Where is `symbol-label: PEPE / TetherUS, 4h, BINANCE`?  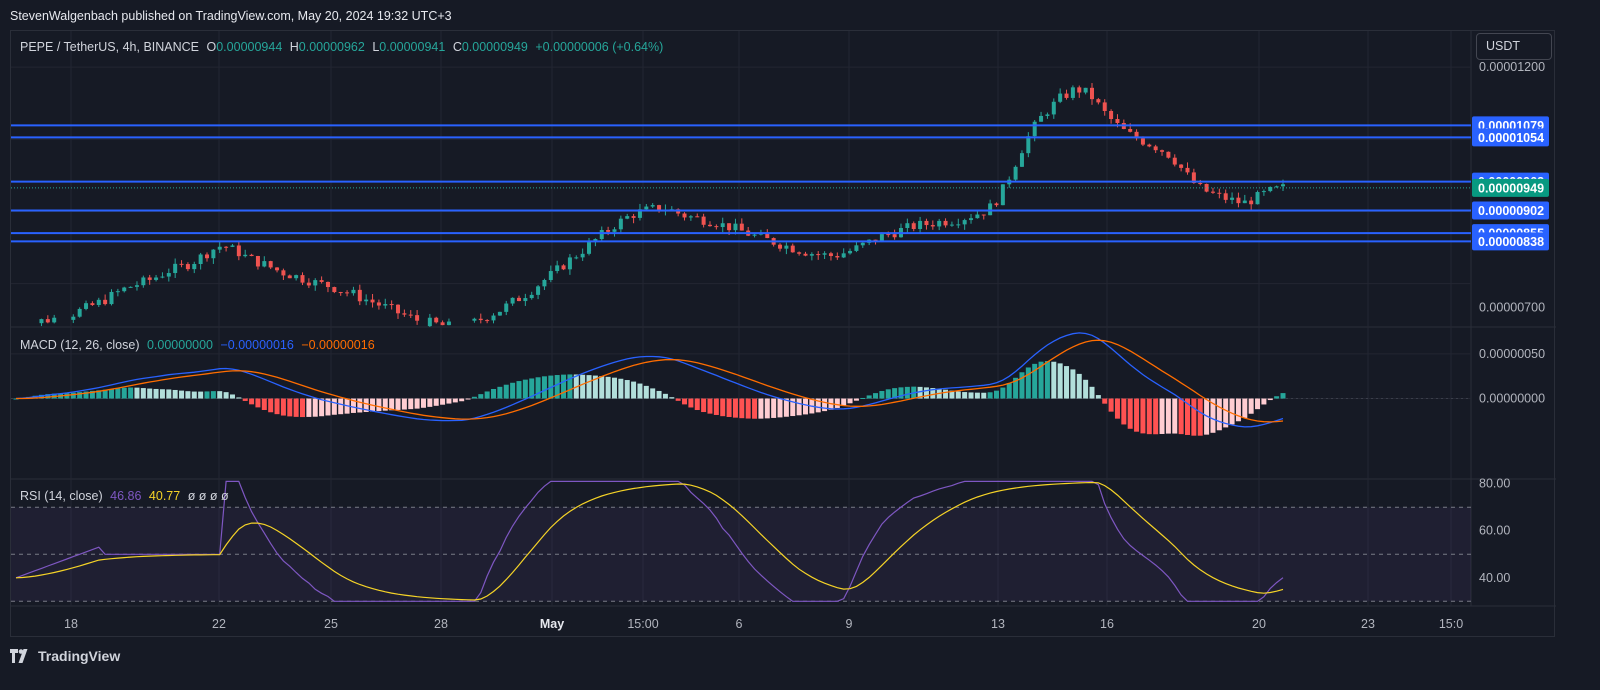
symbol-label: PEPE / TetherUS, 4h, BINANCE is located at coordinates (110, 47).